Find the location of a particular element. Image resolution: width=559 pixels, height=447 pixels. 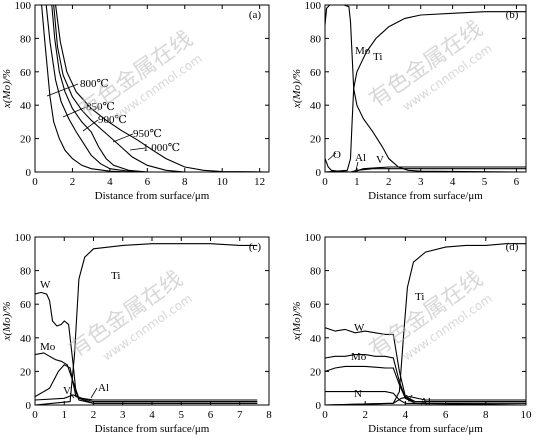

series-annotation: 800℃ is located at coordinates (94, 84).